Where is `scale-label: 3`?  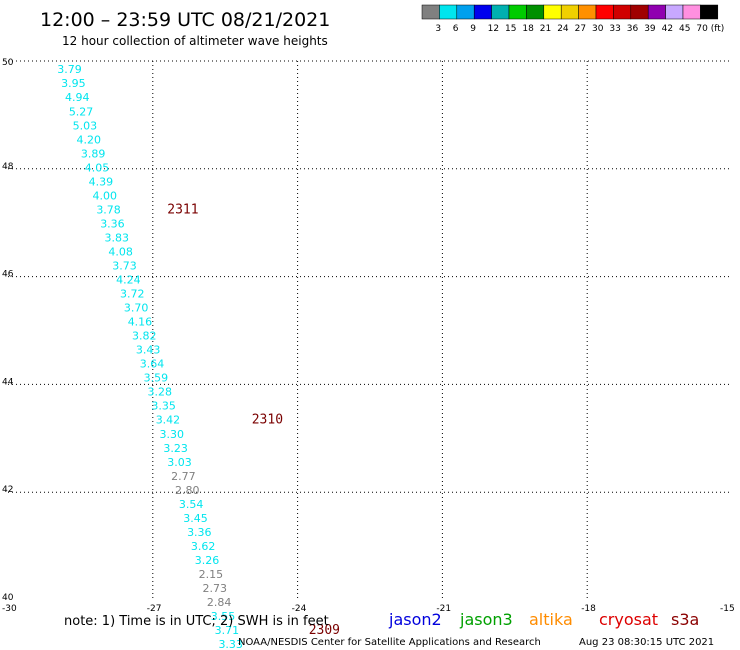
scale-label: 3 is located at coordinates (438, 29).